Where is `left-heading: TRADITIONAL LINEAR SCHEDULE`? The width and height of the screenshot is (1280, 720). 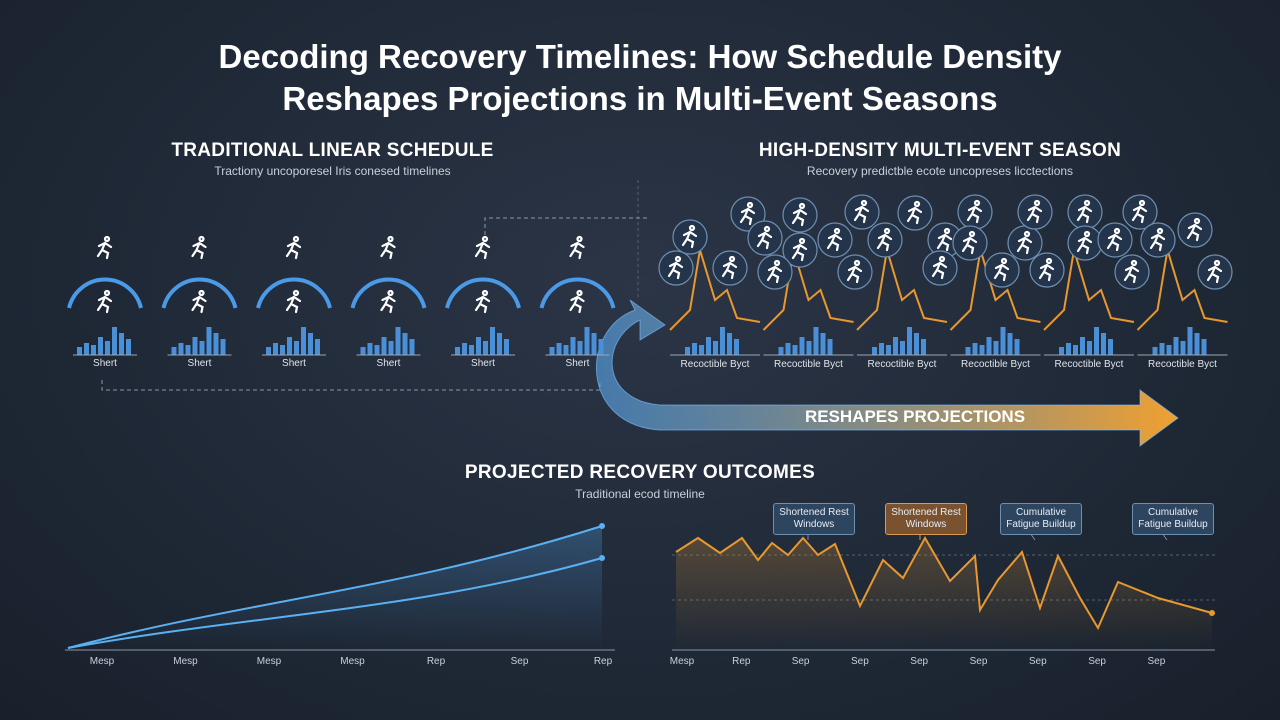
left-heading: TRADITIONAL LINEAR SCHEDULE is located at coordinates (332, 150).